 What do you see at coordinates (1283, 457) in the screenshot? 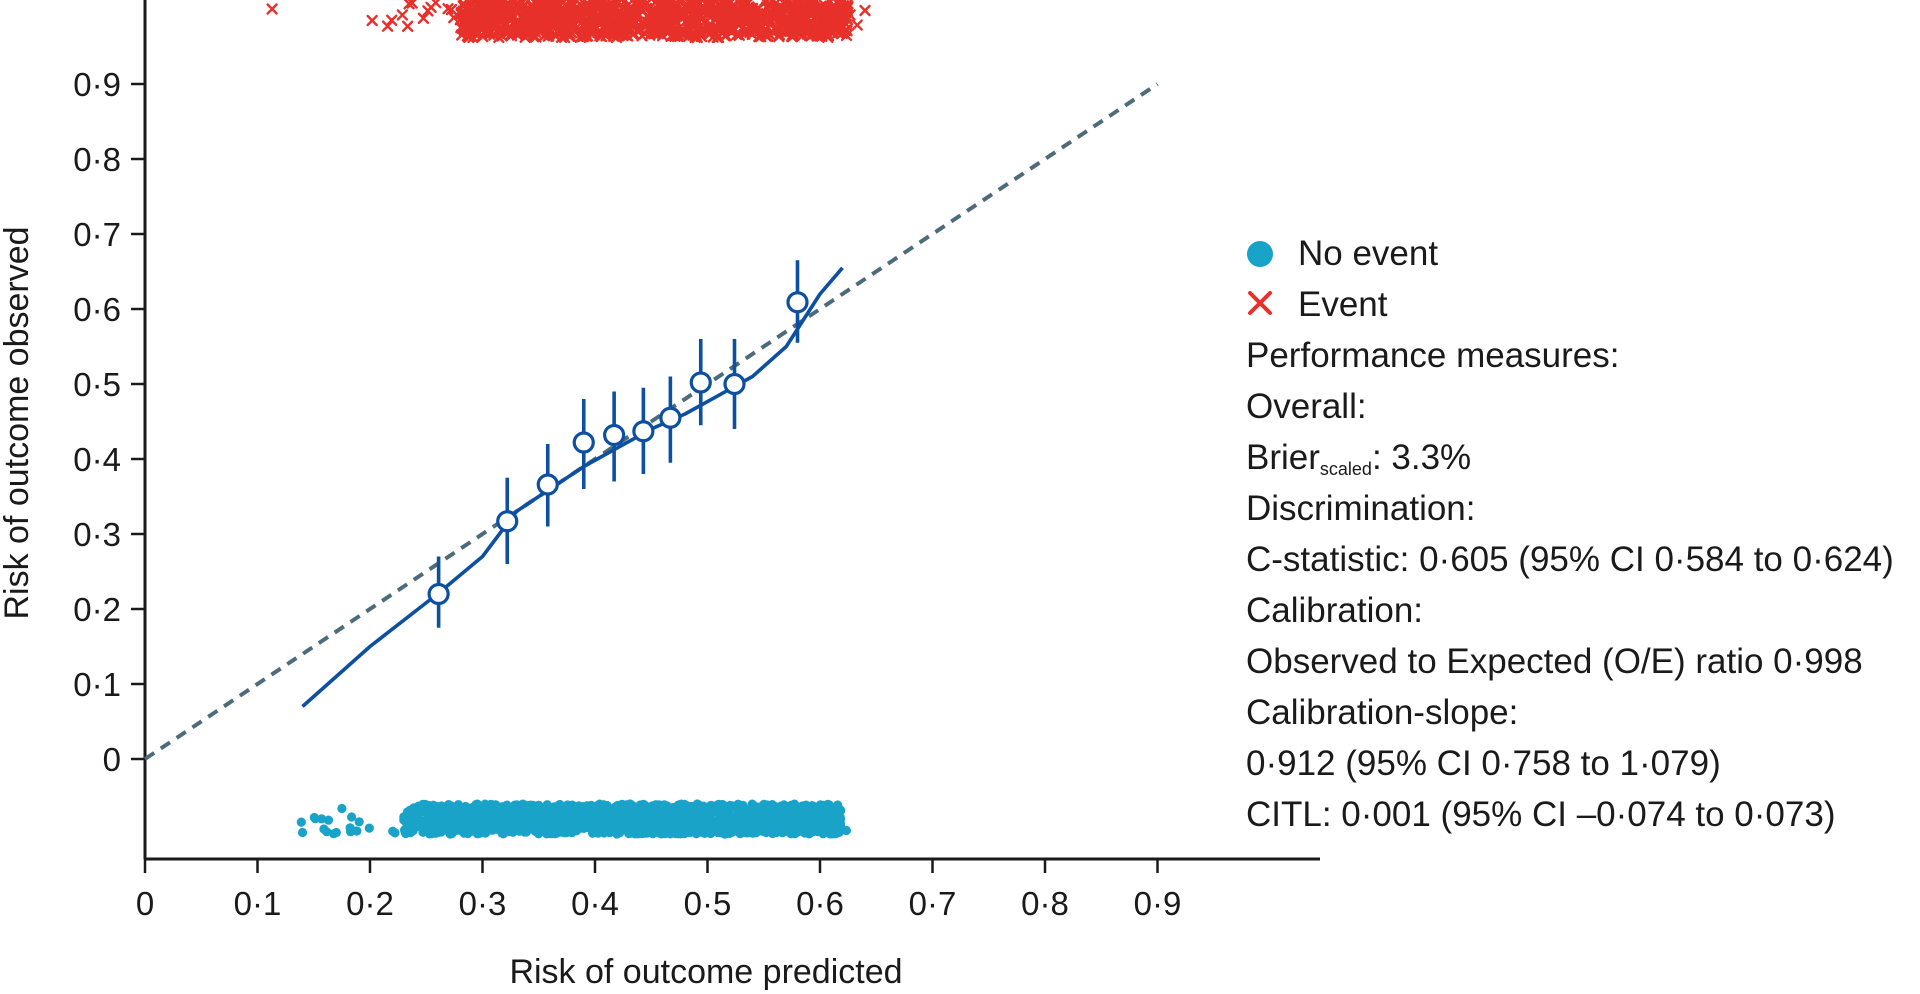
I see `brier-prefix: Brier` at bounding box center [1283, 457].